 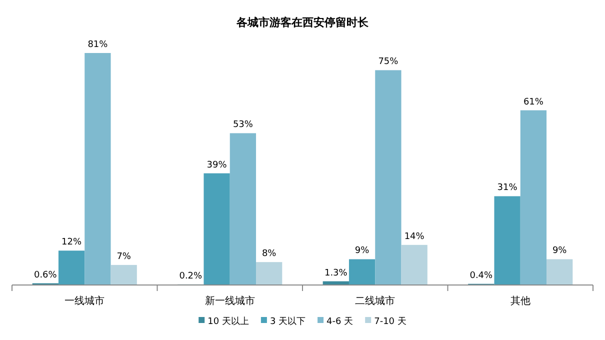 What do you see at coordinates (303, 22) in the screenshot?
I see `chart-title: 各城市游客在西安停留时长` at bounding box center [303, 22].